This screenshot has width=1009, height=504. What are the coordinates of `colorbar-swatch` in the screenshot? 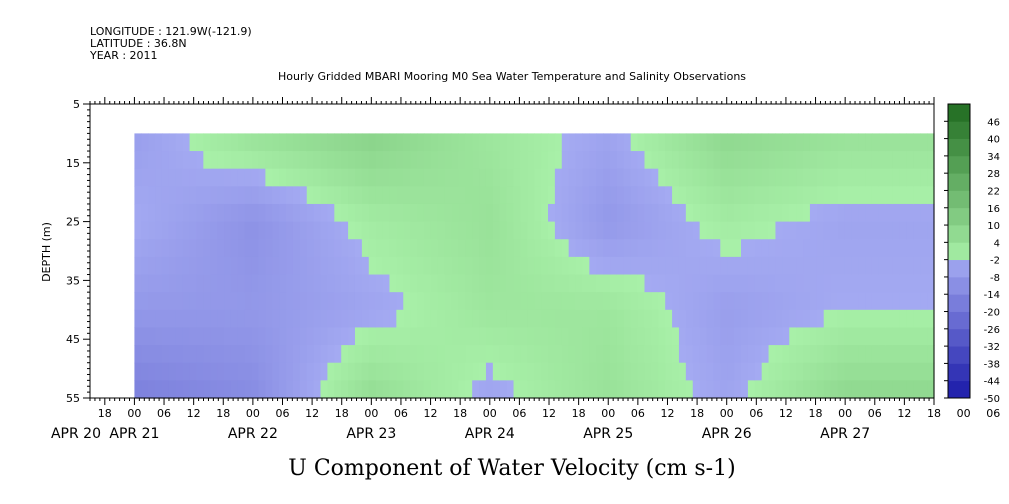 It's located at (959, 355).